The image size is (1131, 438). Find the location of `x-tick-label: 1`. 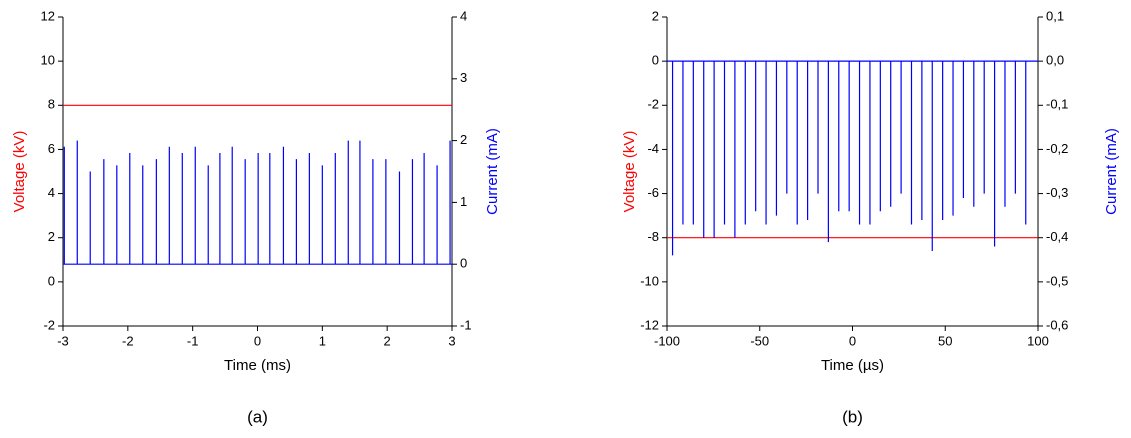

x-tick-label: 1 is located at coordinates (322, 340).